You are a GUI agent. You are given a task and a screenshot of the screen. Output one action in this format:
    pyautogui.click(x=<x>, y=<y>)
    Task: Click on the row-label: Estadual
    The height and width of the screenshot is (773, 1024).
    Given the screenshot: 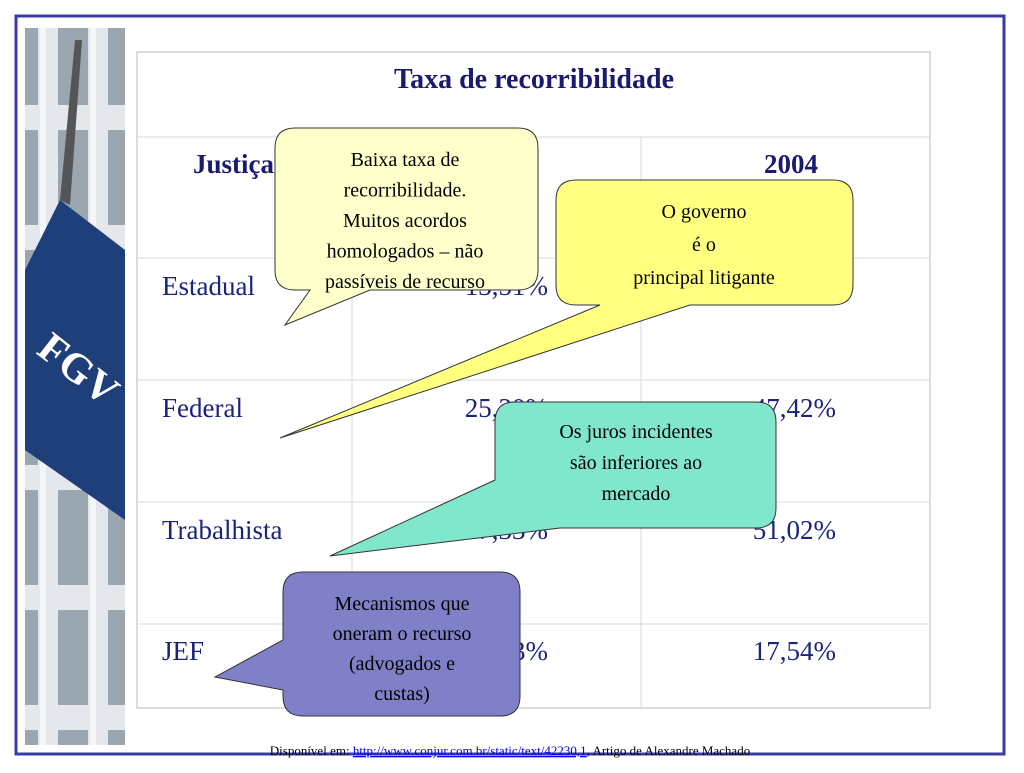 What is the action you would take?
    pyautogui.click(x=208, y=286)
    